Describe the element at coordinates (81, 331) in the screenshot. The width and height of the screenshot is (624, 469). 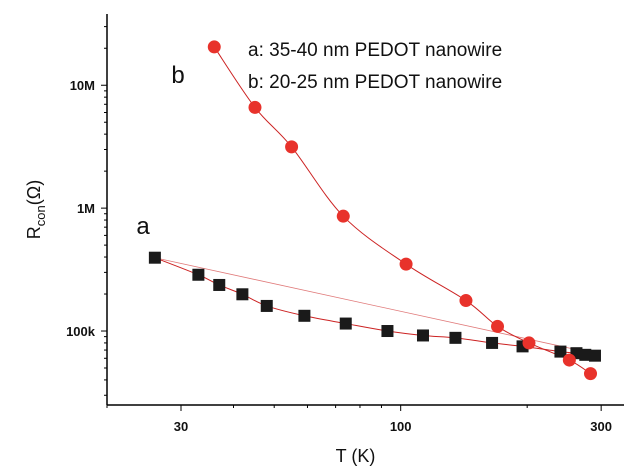
I see `y-tick-label: 100k` at that location.